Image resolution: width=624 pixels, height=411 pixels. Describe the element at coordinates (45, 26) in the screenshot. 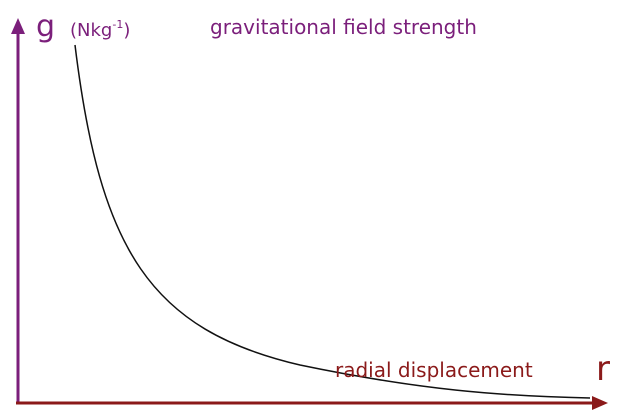

I see `y-symbol: g` at that location.